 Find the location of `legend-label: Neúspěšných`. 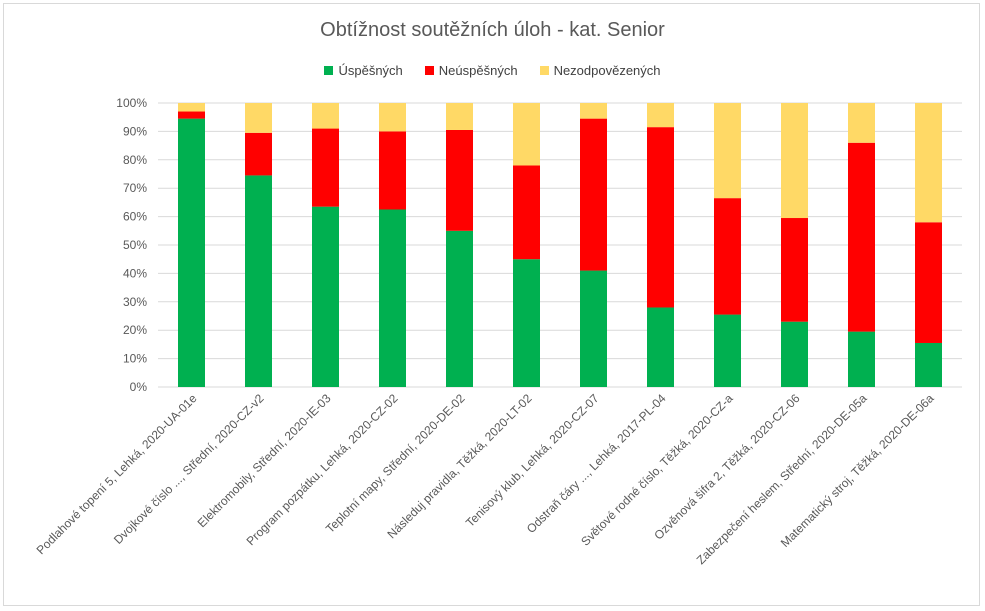

legend-label: Neúspěšných is located at coordinates (478, 70).